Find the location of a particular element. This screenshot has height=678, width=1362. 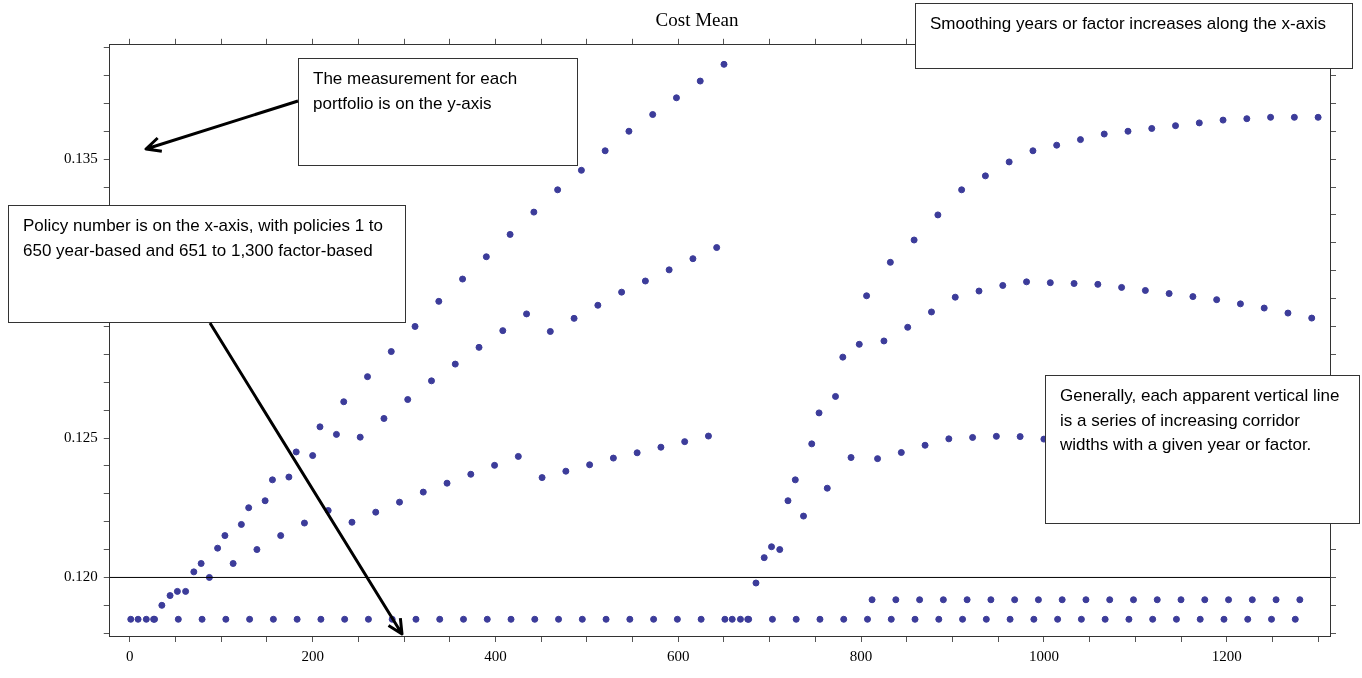

x-tick-label: 200 is located at coordinates (312, 655).